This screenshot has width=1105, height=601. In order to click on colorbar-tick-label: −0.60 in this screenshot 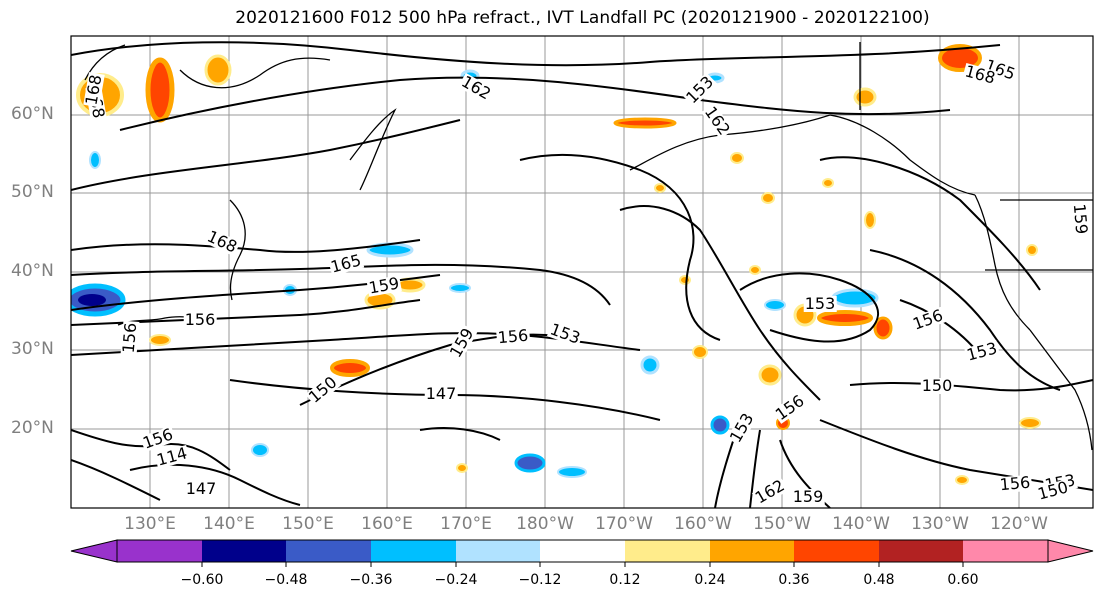, I will do `click(202, 580)`.